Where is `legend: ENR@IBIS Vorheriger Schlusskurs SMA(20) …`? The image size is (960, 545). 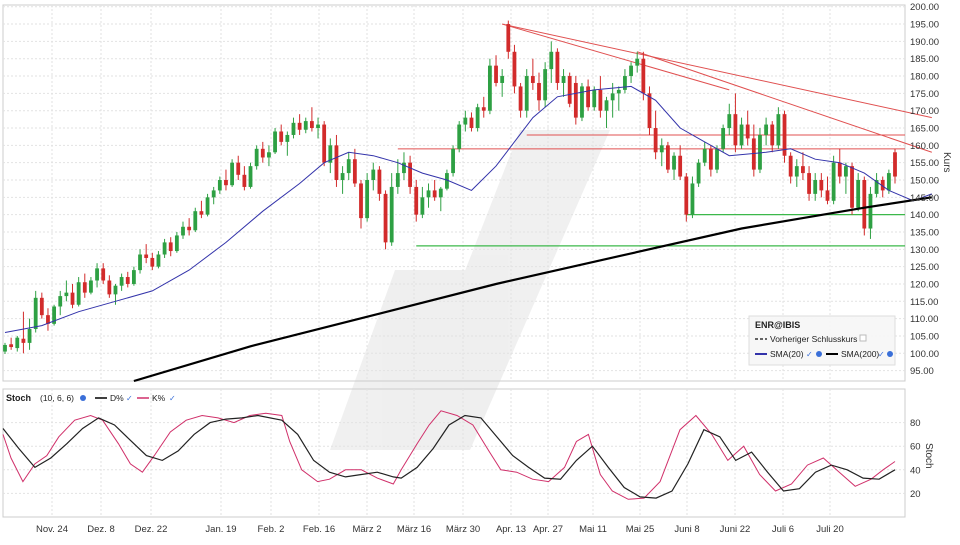
legend: ENR@IBIS Vorheriger Schlusskurs SMA(20) … is located at coordinates (822, 340).